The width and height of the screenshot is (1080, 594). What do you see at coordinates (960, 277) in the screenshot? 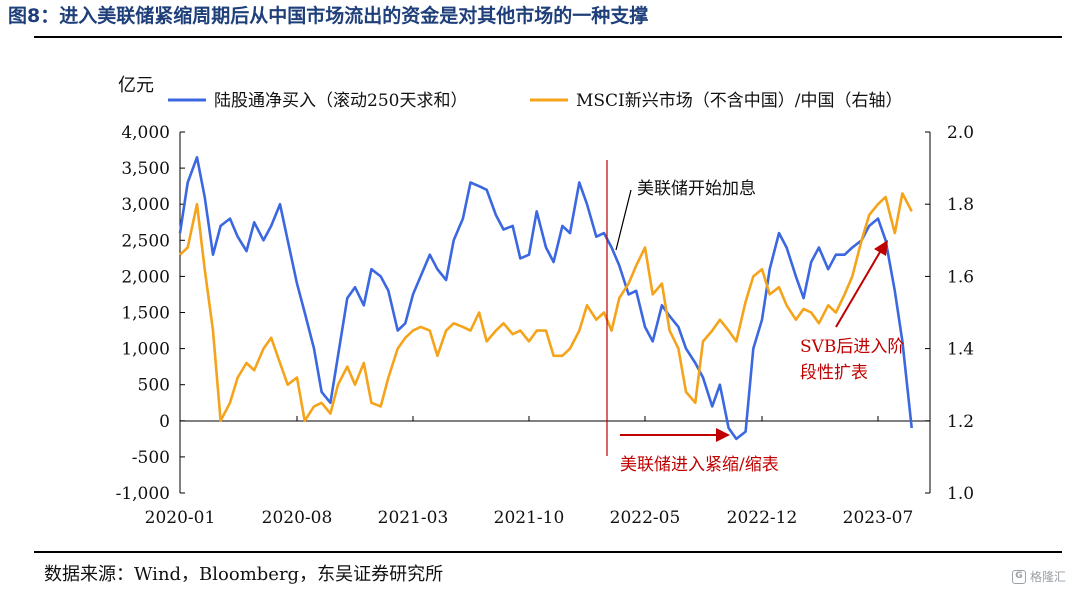
I see `right-tick-label: 1.6` at bounding box center [960, 277].